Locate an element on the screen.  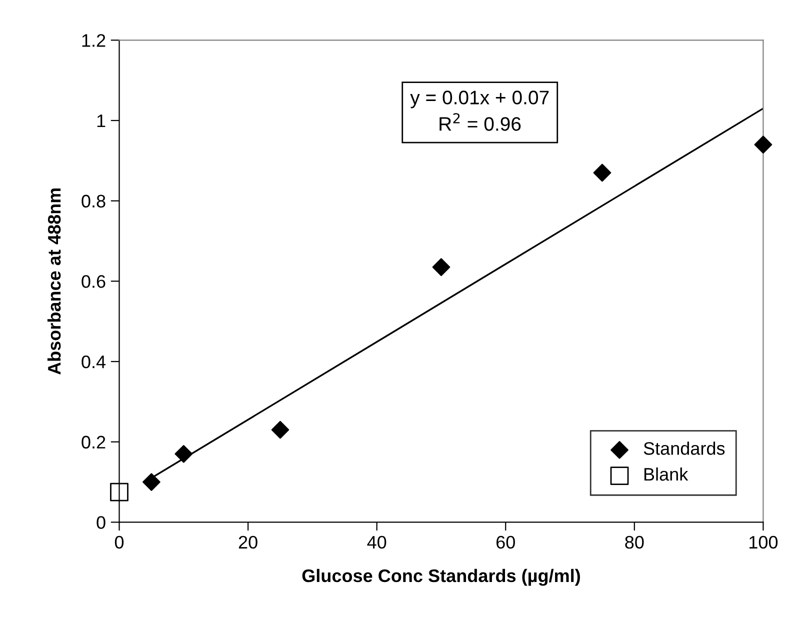
legend-label: Standards is located at coordinates (684, 448).